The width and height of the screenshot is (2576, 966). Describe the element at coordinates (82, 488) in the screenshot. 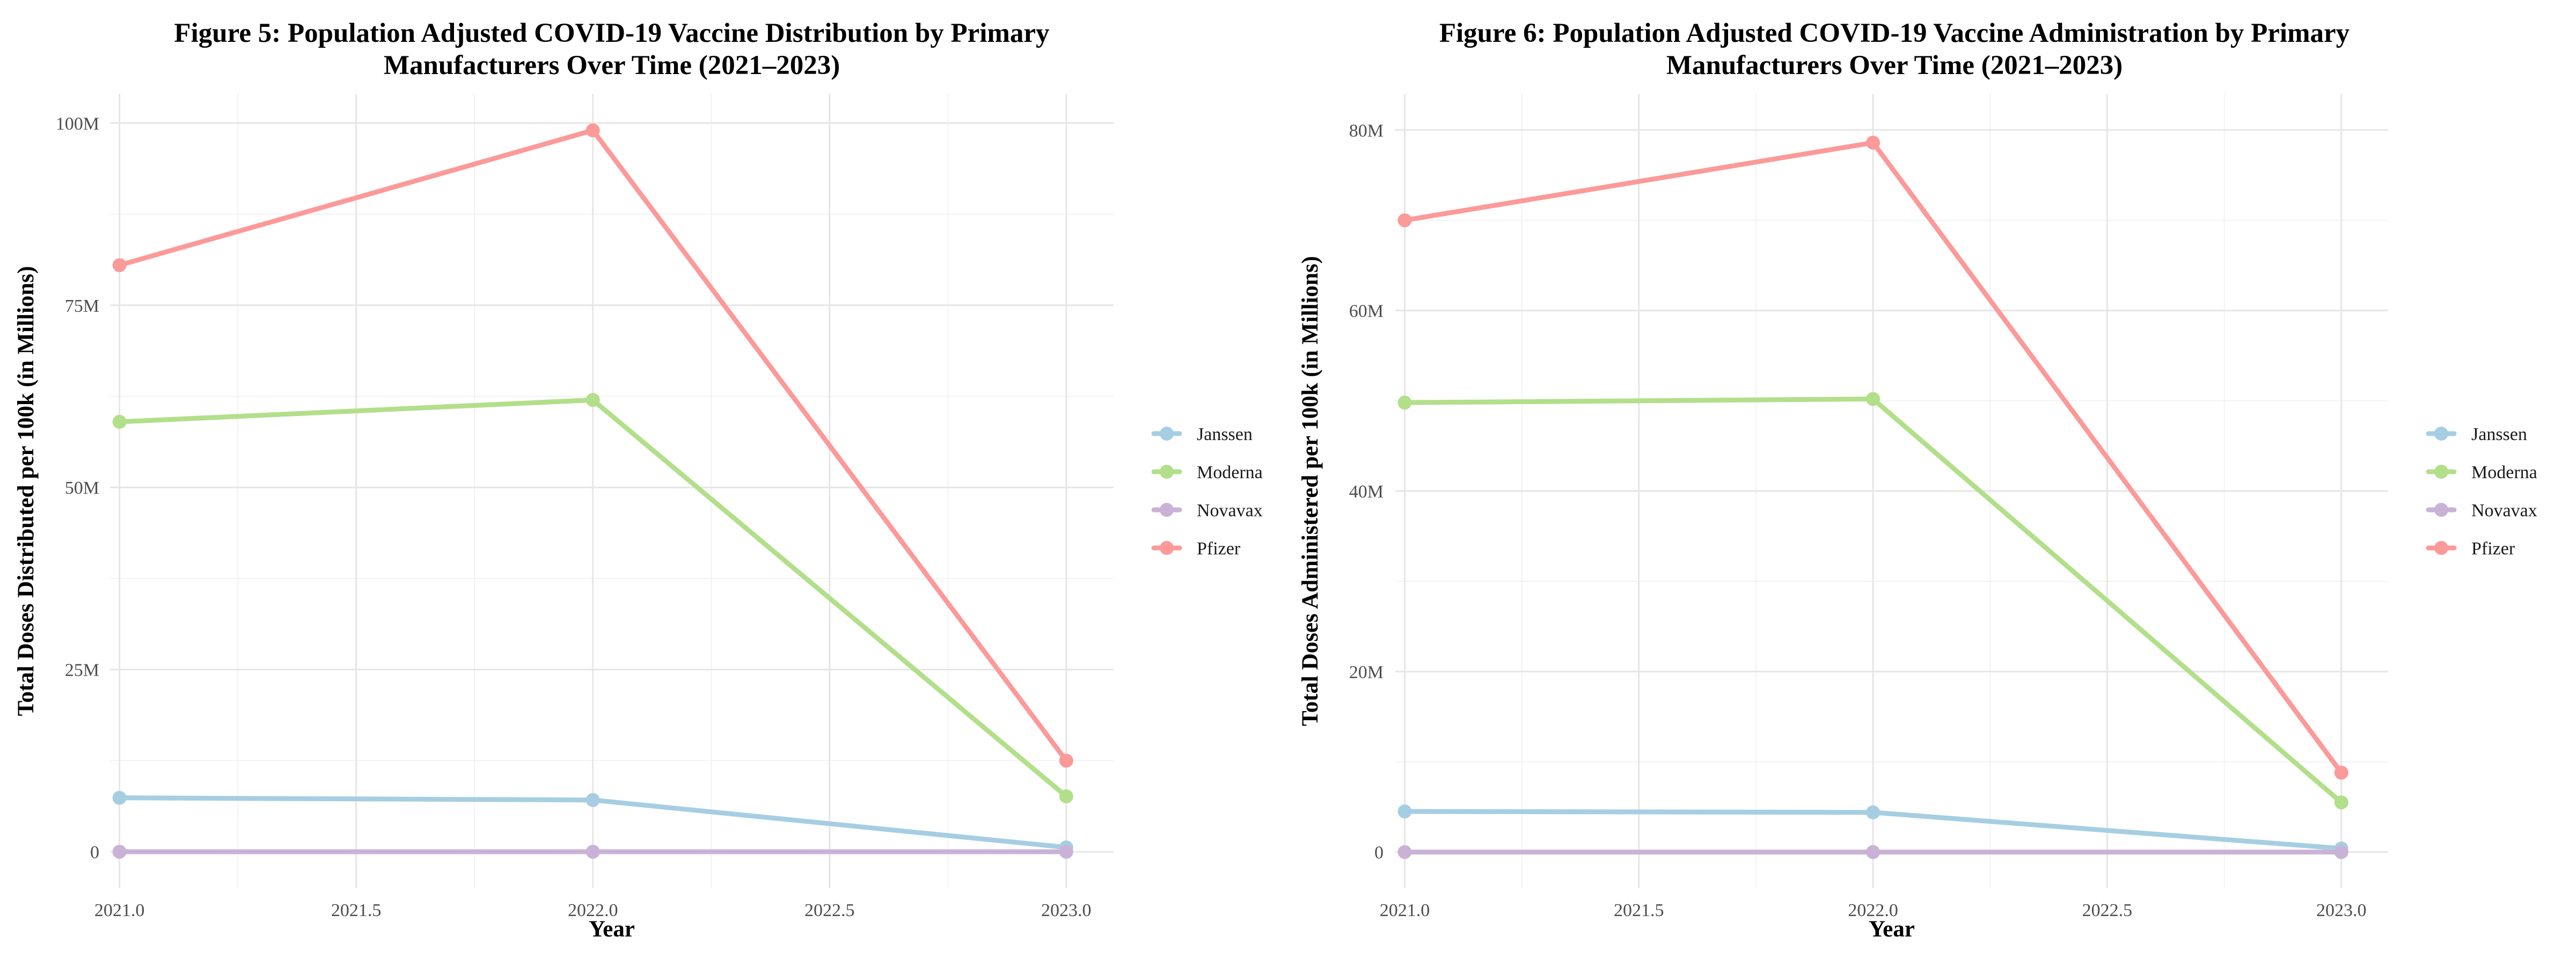

I see `y-tick-label: 50M` at that location.